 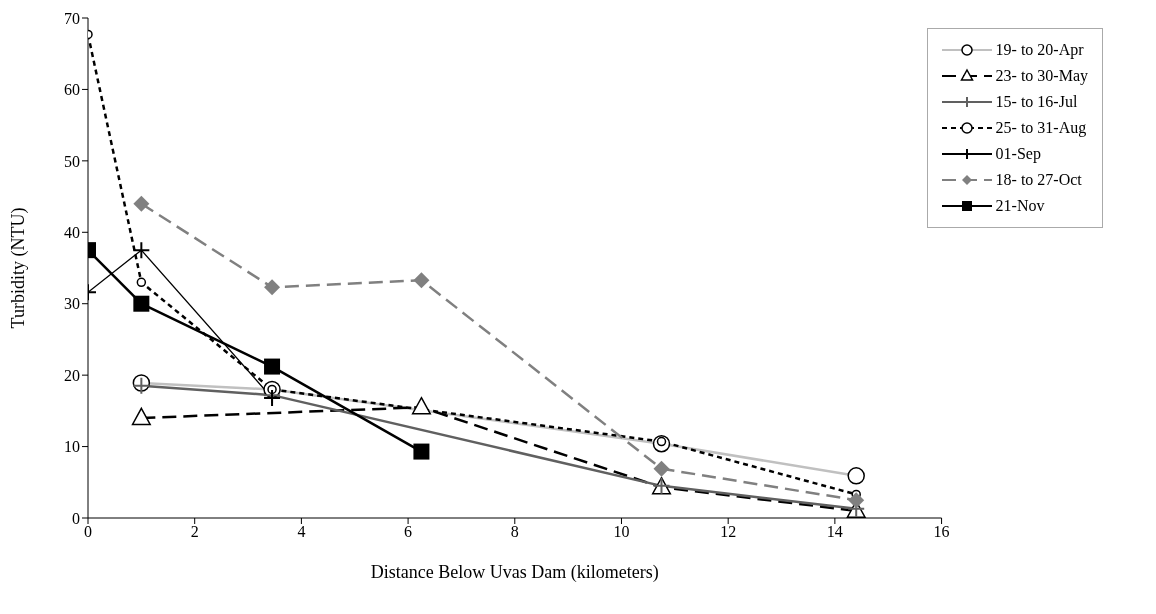 What do you see at coordinates (514, 532) in the screenshot?
I see `x-tick-label: 8` at bounding box center [514, 532].